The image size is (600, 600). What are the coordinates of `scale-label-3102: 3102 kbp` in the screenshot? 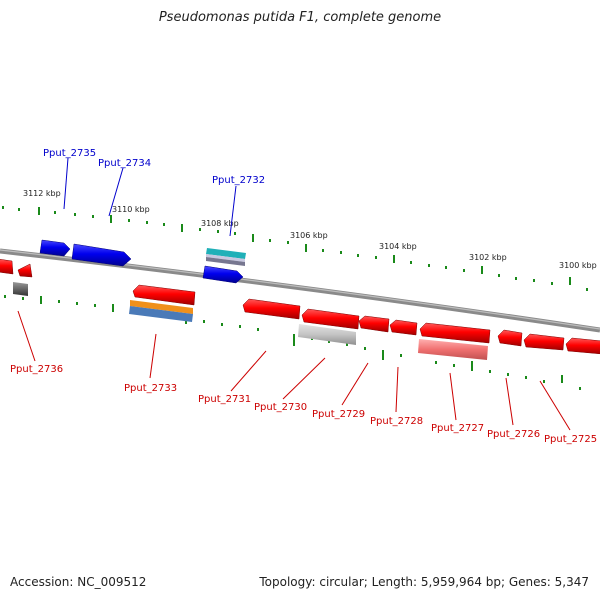 It's located at (488, 257).